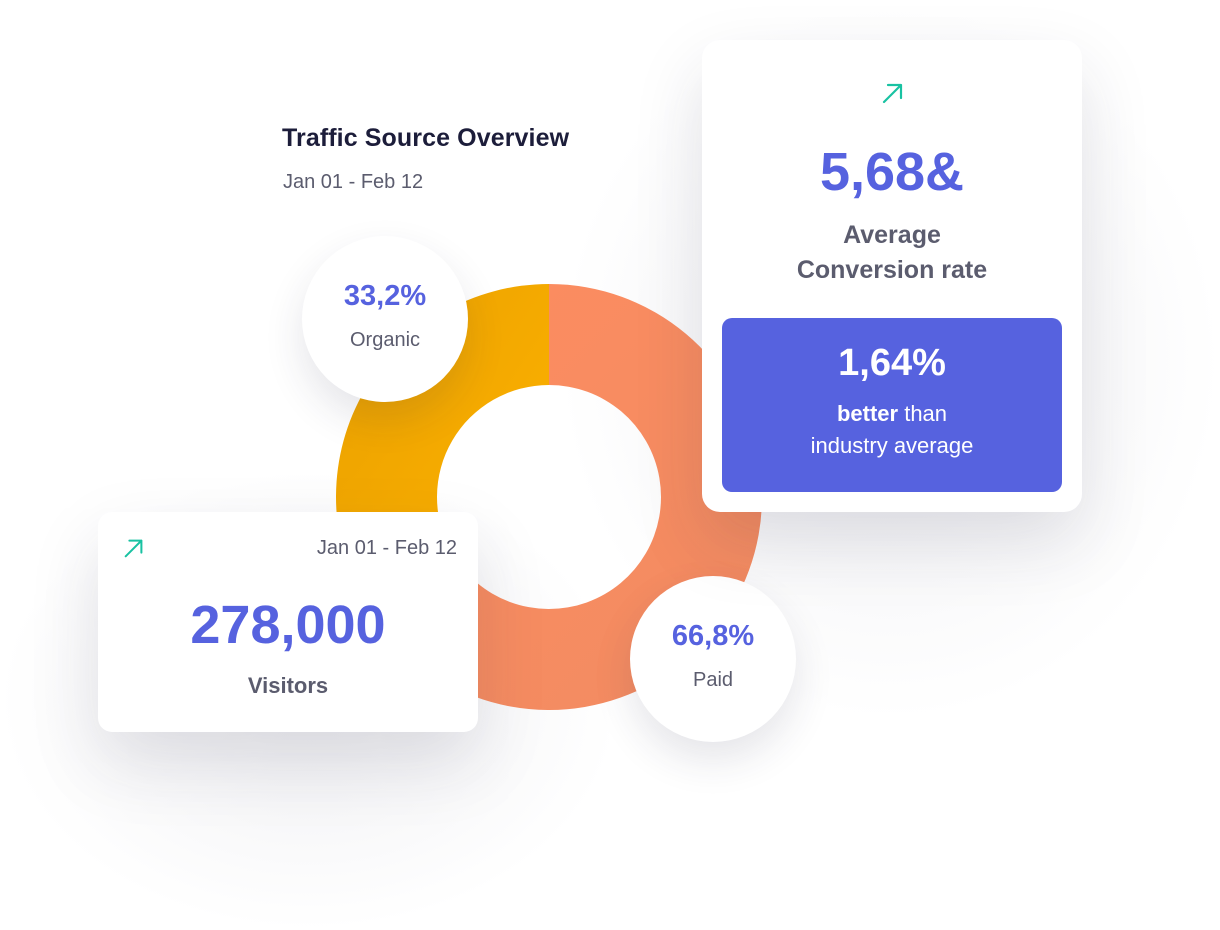 The height and width of the screenshot is (930, 1220). What do you see at coordinates (386, 548) in the screenshot?
I see `visitors-date-range: Jan 01 - Feb 12` at bounding box center [386, 548].